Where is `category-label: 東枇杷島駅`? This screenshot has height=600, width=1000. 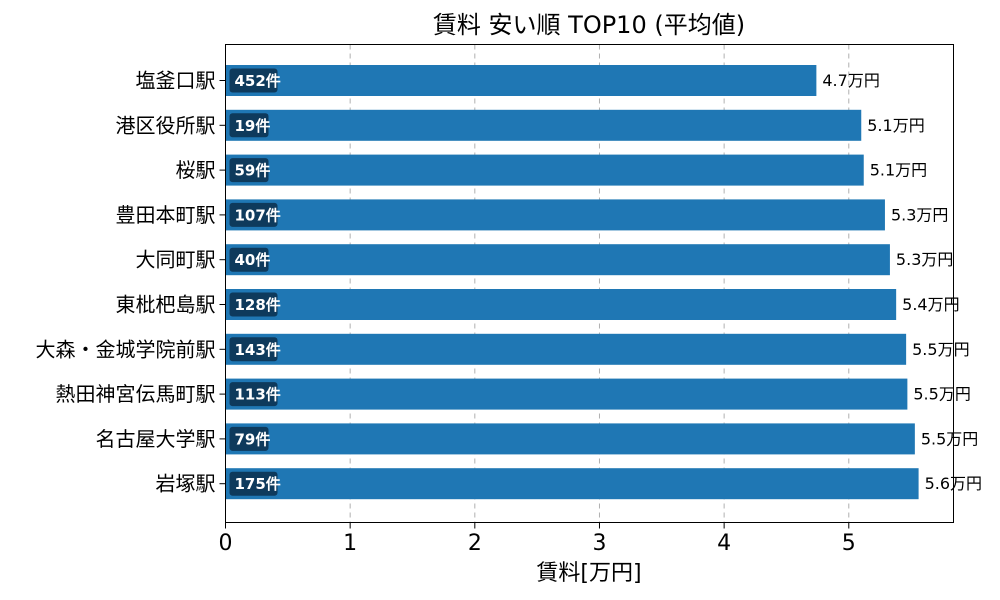 category-label: 東枇杷島駅 is located at coordinates (166, 305).